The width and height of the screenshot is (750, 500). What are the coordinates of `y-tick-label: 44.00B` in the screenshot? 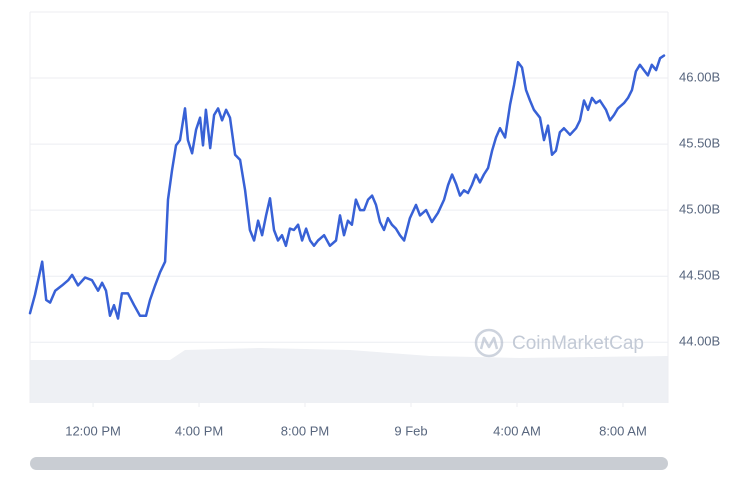 It's located at (699, 341).